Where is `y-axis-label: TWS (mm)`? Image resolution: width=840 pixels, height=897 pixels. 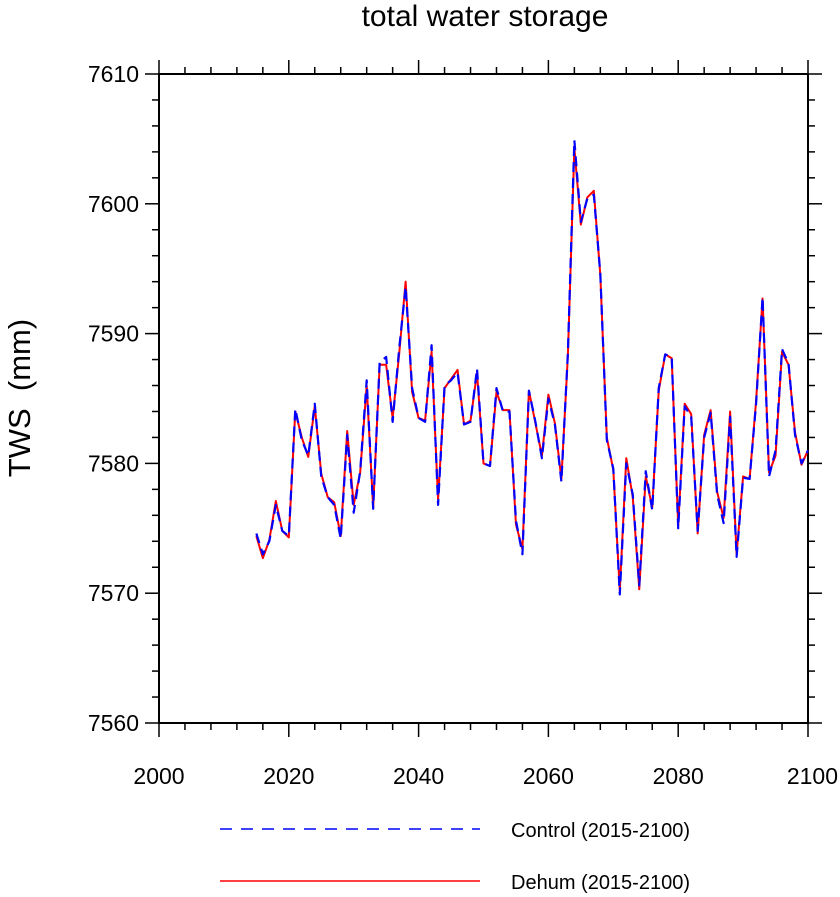 y-axis-label: TWS (mm) is located at coordinates (19, 398).